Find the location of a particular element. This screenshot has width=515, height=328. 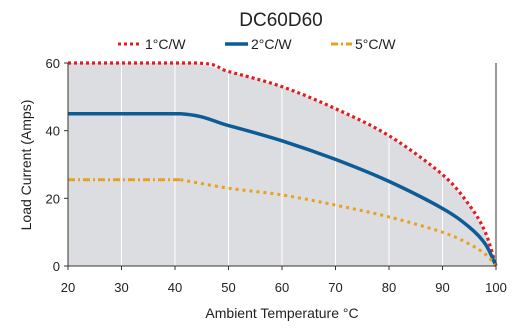

y-tick-label: 60 is located at coordinates (53, 63).